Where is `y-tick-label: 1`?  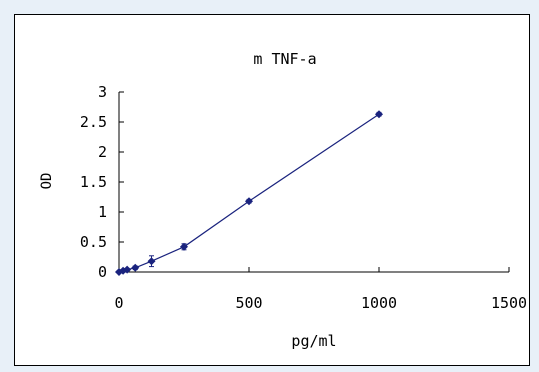
y-tick-label: 1 is located at coordinates (102, 212).